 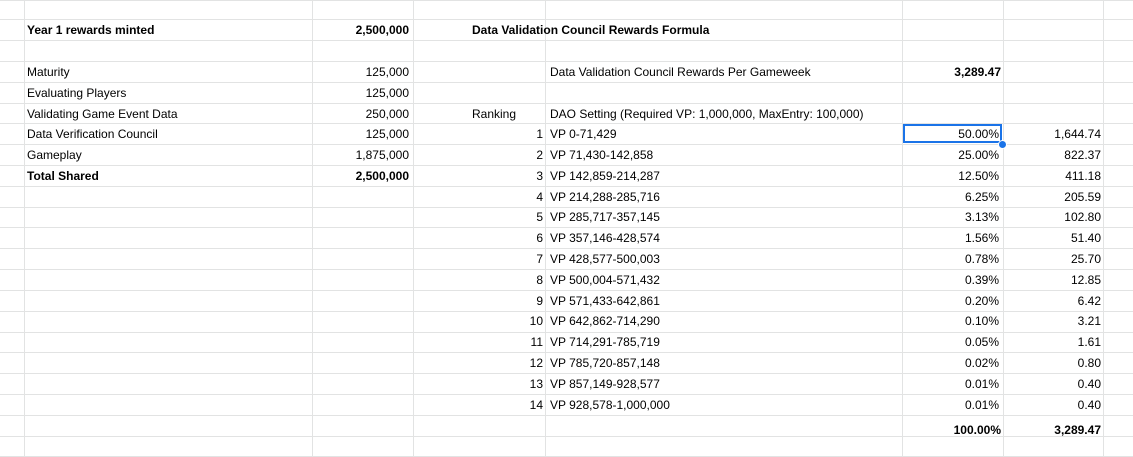 I want to click on ranking-header: Ranking, so click(x=494, y=114).